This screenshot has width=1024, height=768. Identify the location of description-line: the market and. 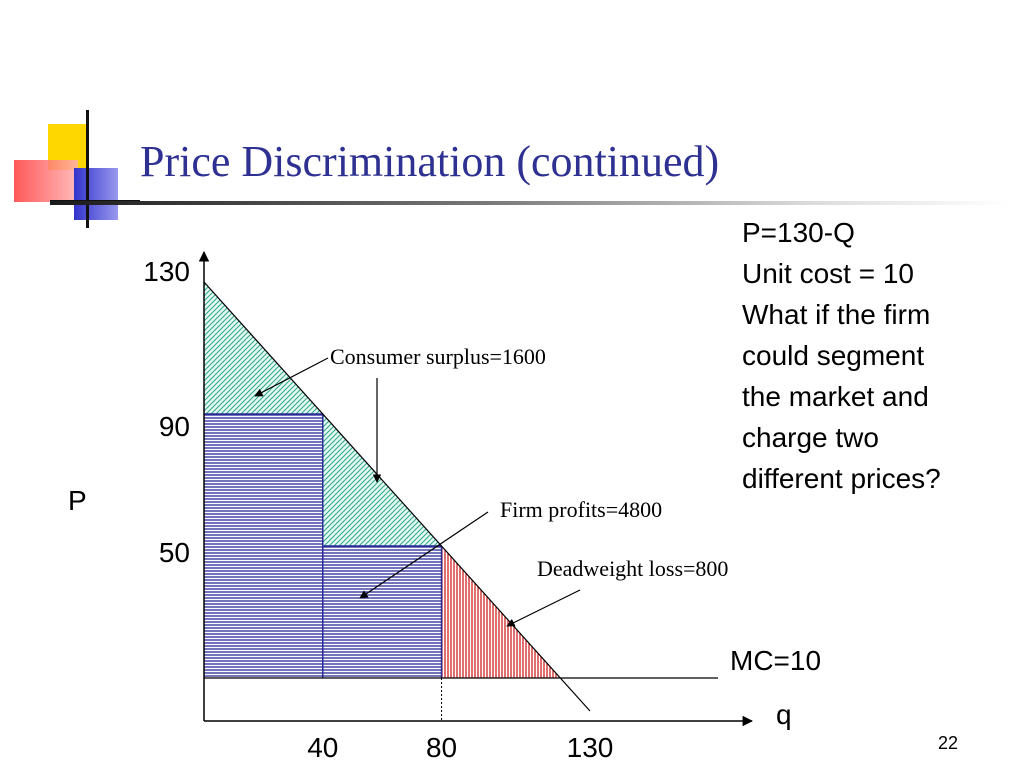
(835, 396).